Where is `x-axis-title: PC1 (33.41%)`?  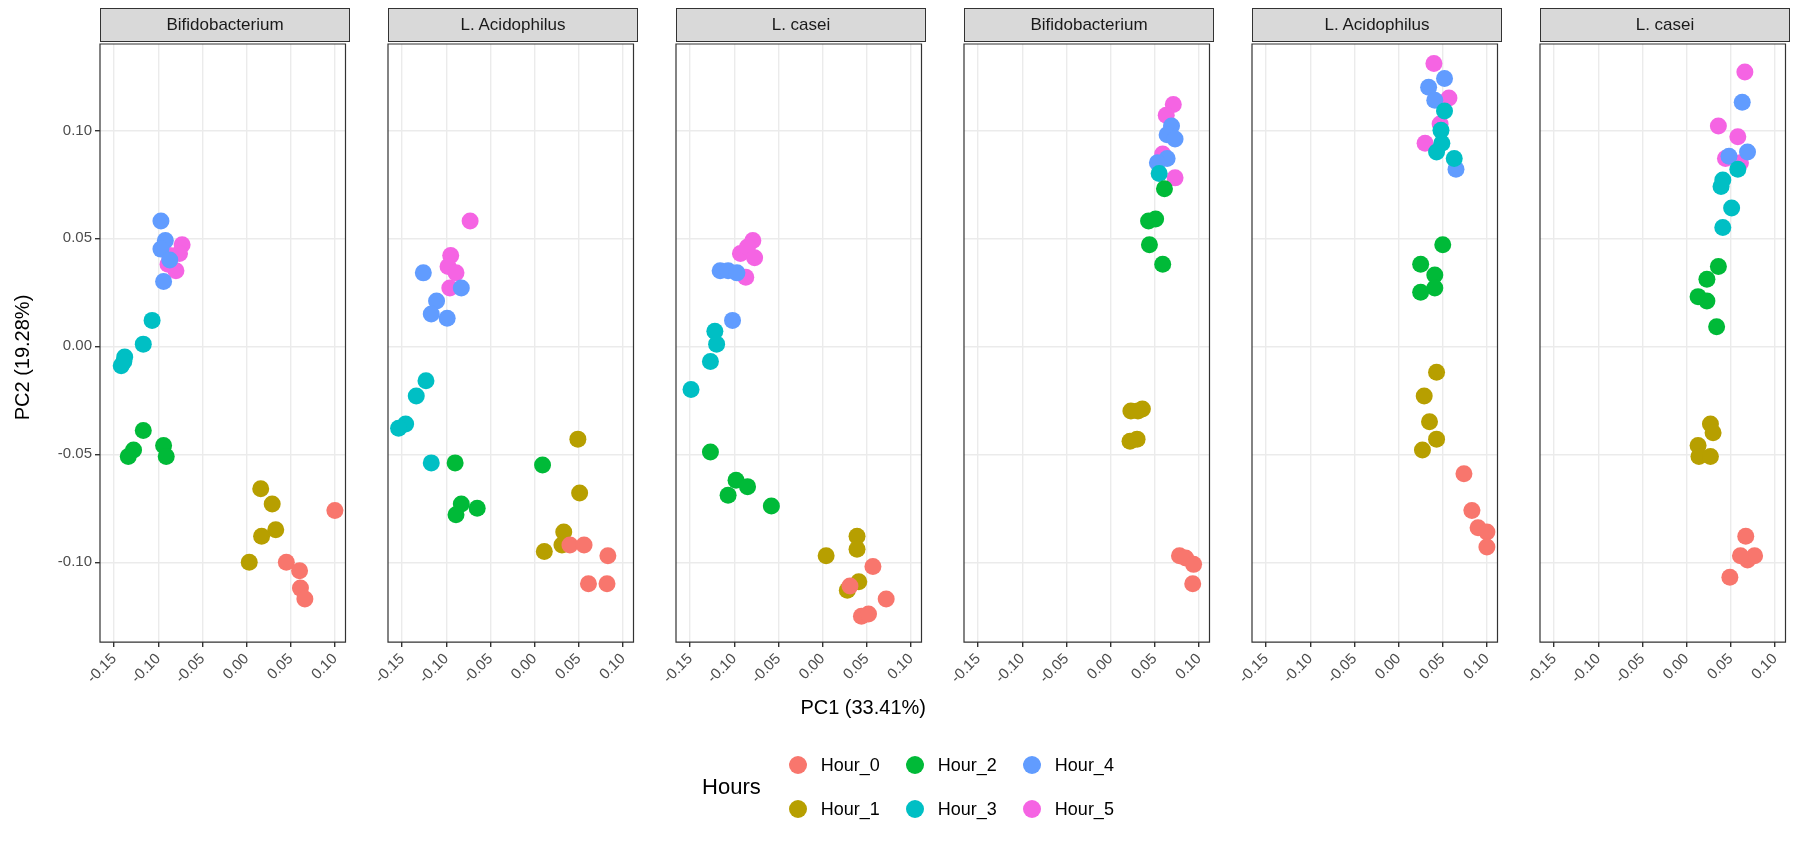
x-axis-title: PC1 (33.41%) is located at coordinates (863, 707).